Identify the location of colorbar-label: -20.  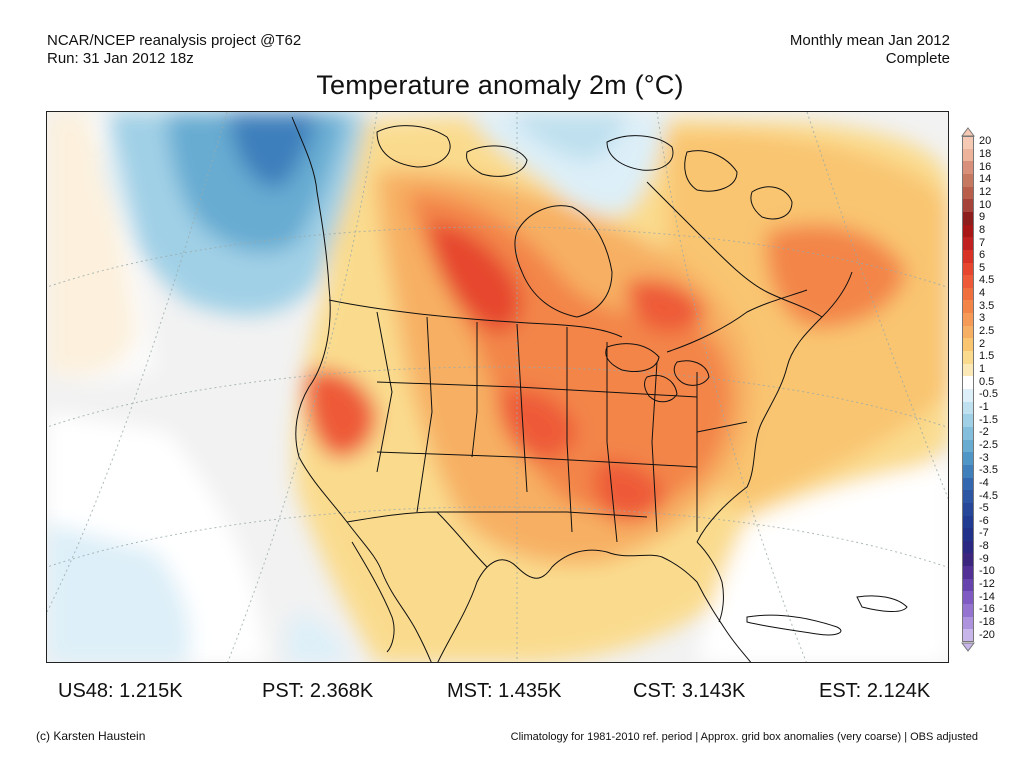
(987, 634).